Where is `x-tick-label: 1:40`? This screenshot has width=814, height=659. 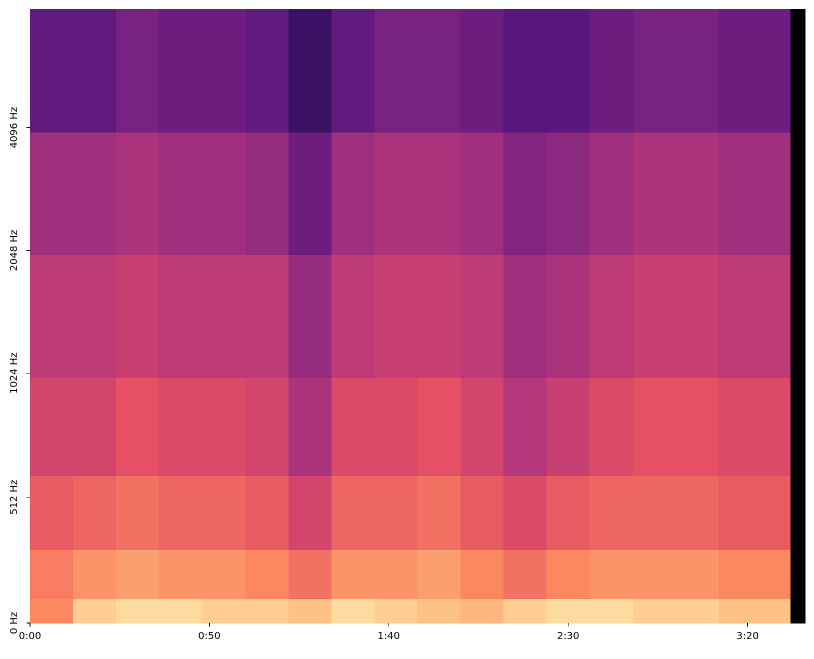 x-tick-label: 1:40 is located at coordinates (389, 636).